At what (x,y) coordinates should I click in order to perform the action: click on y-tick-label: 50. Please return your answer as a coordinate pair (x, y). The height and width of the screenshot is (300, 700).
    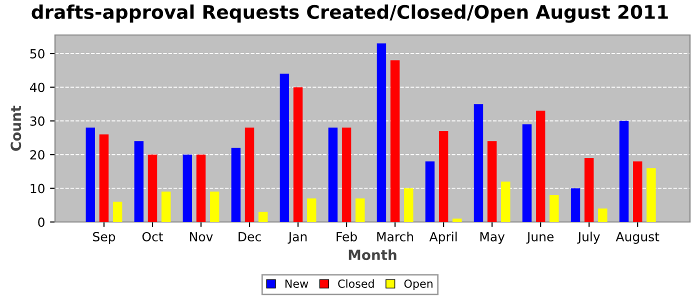
    Looking at the image, I should click on (37, 53).